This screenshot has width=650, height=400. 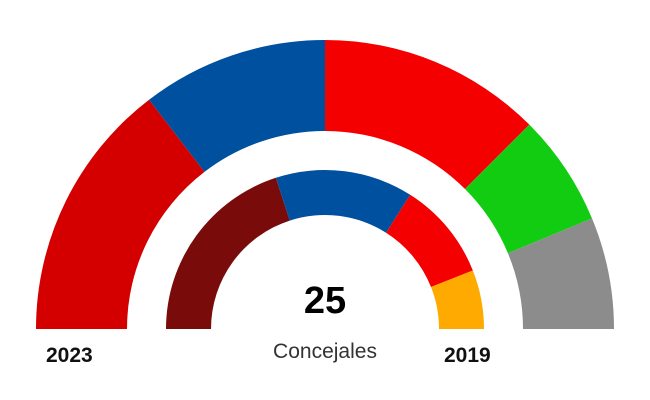 I want to click on year-label-2019: 2019, so click(x=467, y=355).